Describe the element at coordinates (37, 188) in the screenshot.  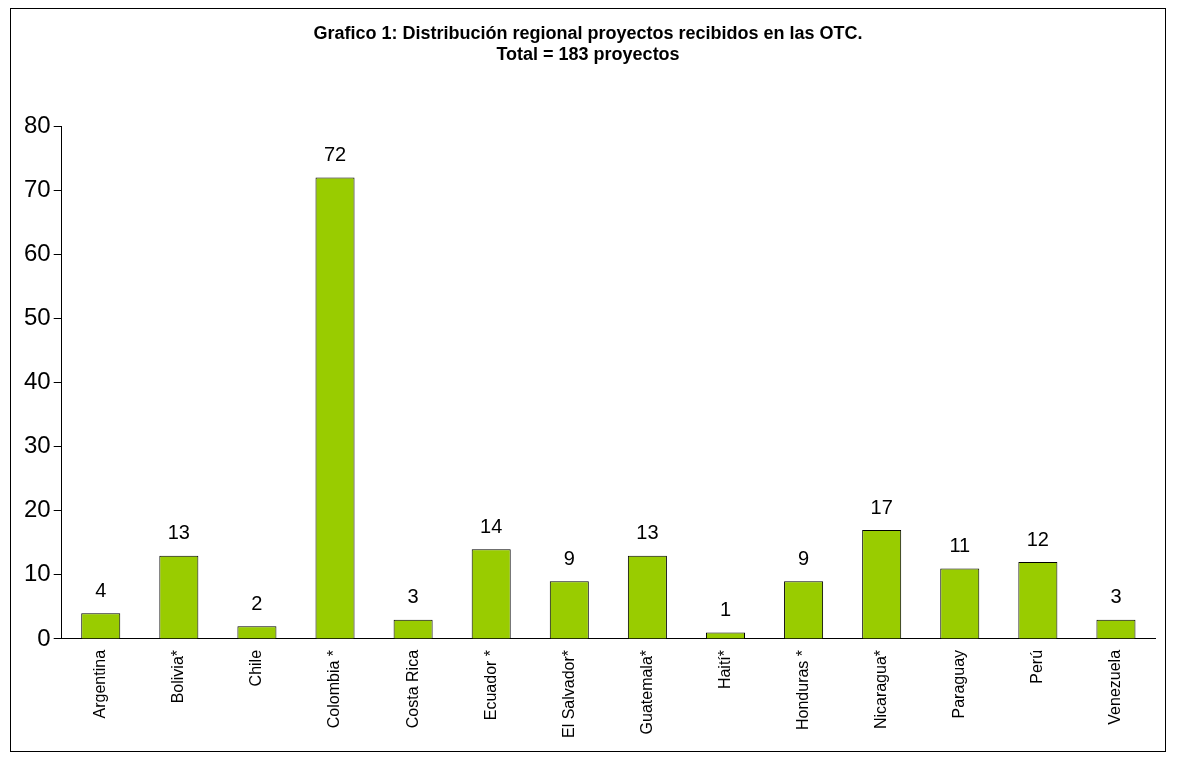
I see `y-tick-label: 70` at that location.